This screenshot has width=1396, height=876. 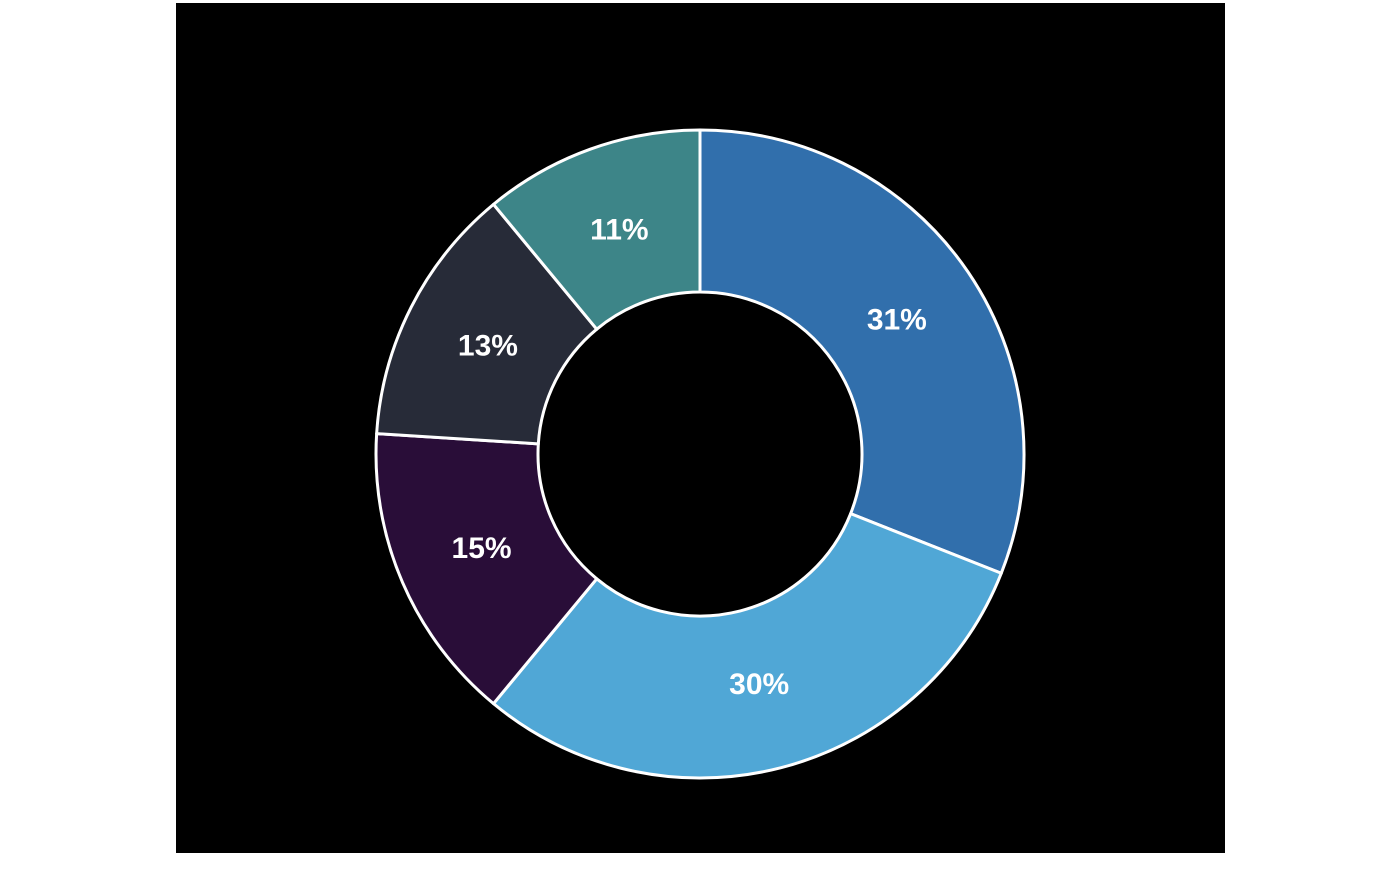 What do you see at coordinates (747, 646) in the screenshot?
I see `donut-slice-30pct` at bounding box center [747, 646].